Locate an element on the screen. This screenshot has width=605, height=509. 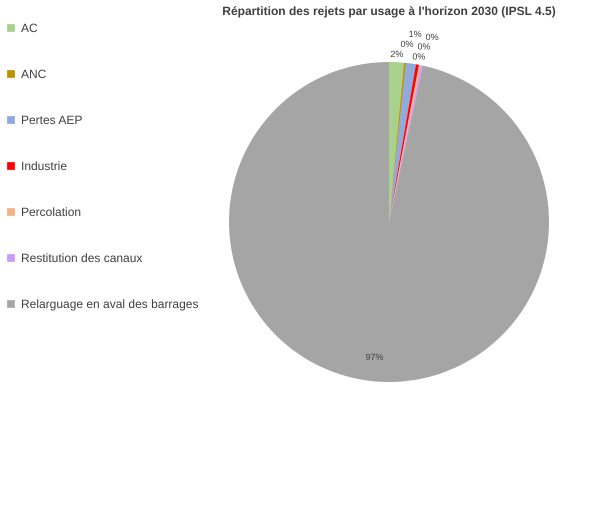
legend-label: Pertes AEP is located at coordinates (51, 120).